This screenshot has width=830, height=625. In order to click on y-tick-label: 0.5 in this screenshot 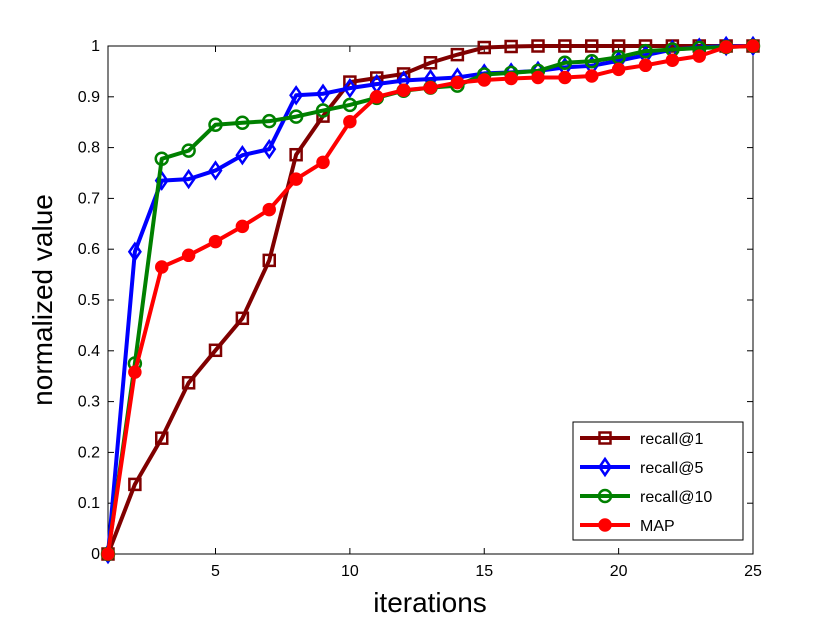, I will do `click(89, 300)`.